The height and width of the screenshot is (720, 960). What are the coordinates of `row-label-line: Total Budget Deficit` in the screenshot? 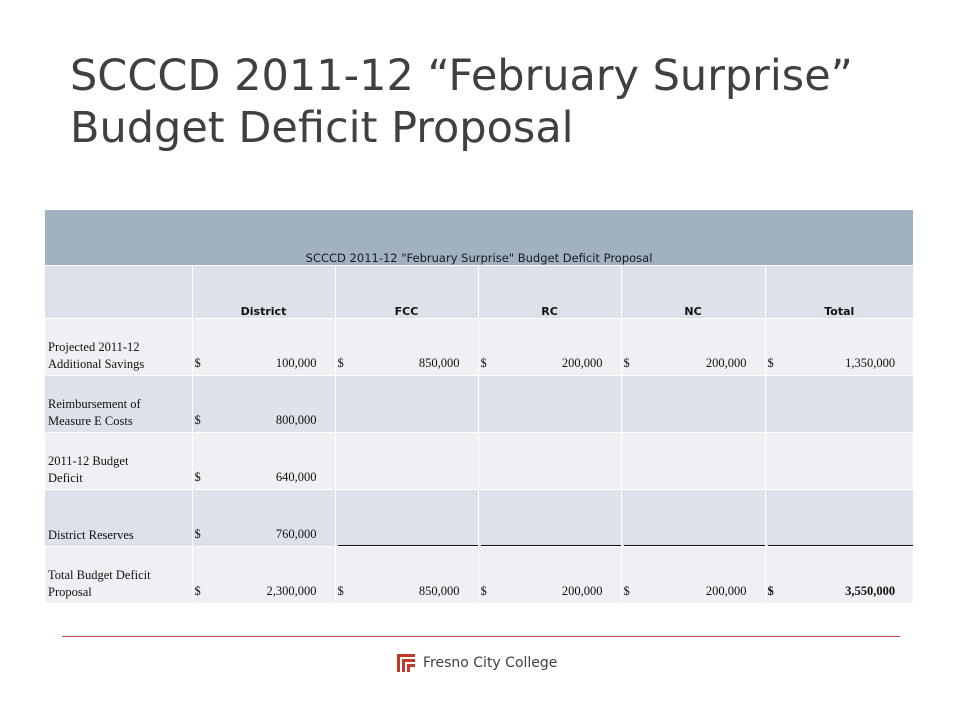 It's located at (99, 575).